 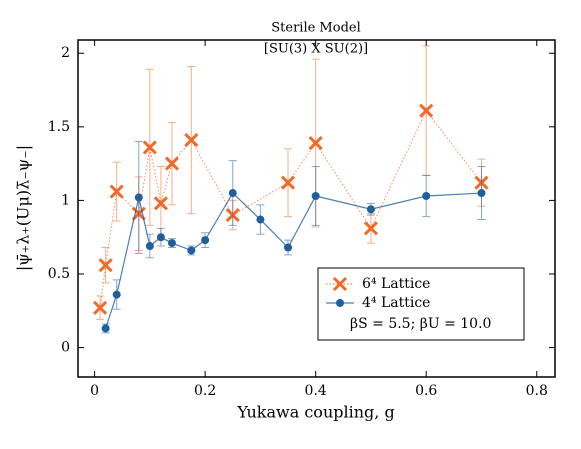 What do you see at coordinates (420, 324) in the screenshot?
I see `annotation: βS = 5.5; βU = 10.0` at bounding box center [420, 324].